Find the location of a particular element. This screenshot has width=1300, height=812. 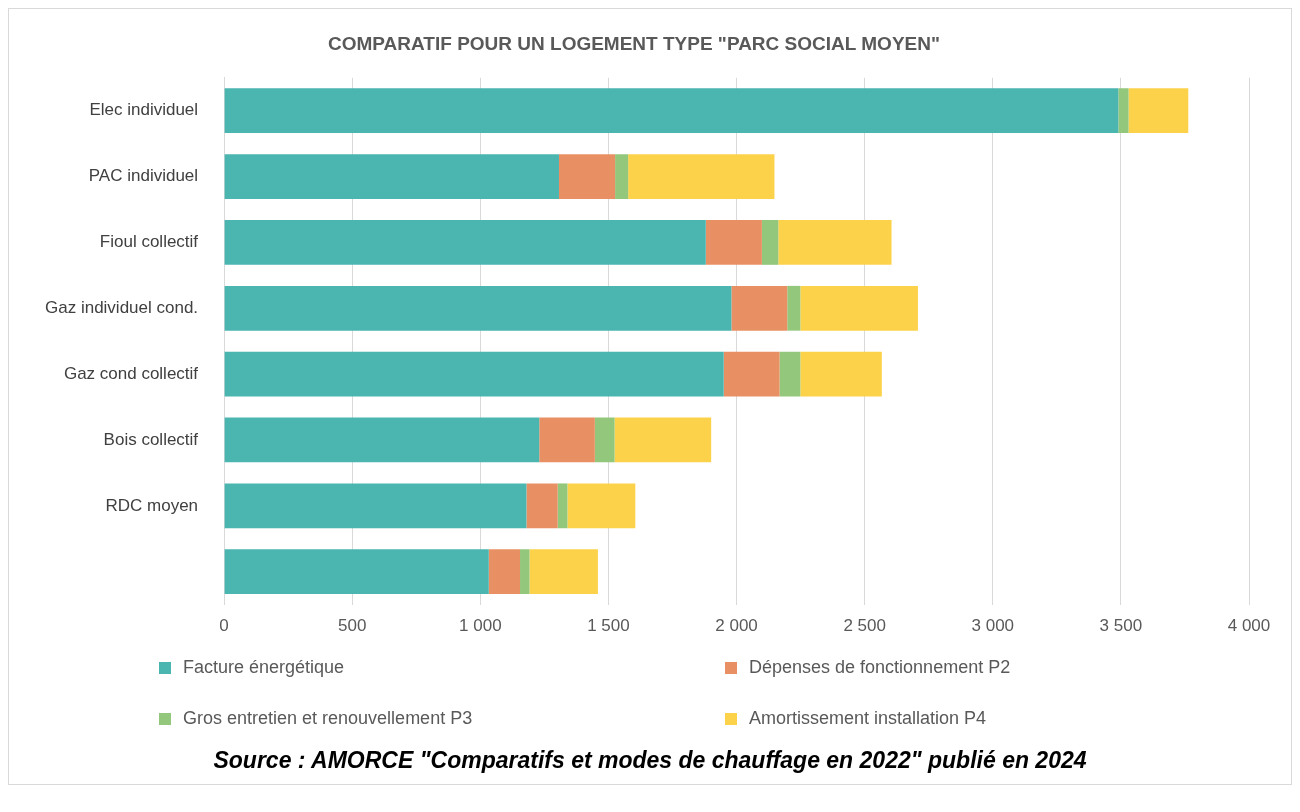

legend-label: Facture énergétique is located at coordinates (264, 667).